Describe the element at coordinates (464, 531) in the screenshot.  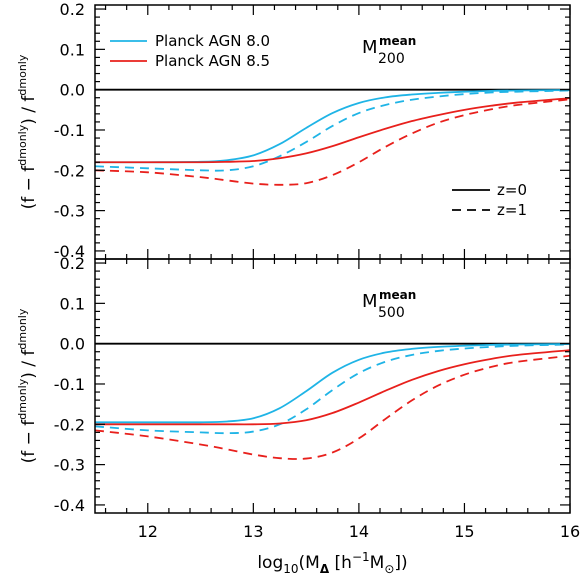
I see `x-tick-label: 15` at that location.